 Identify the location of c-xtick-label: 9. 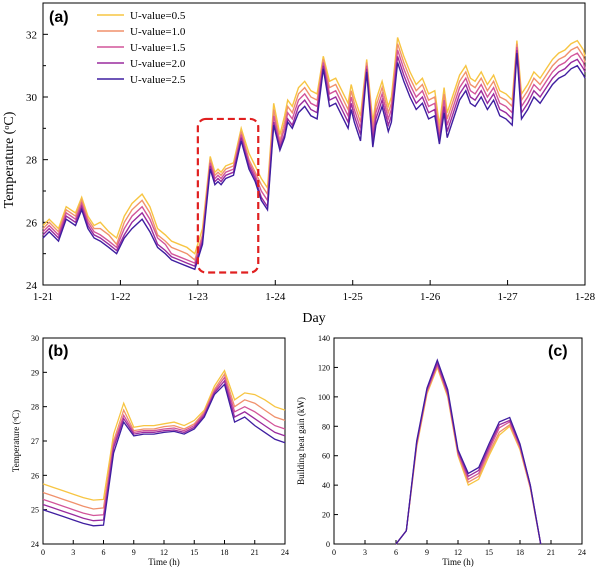
(427, 552).